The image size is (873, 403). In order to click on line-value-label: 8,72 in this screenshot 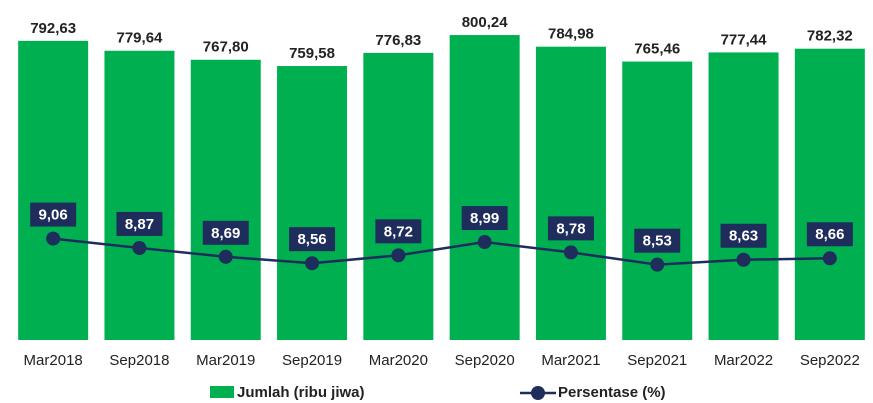, I will do `click(398, 231)`.